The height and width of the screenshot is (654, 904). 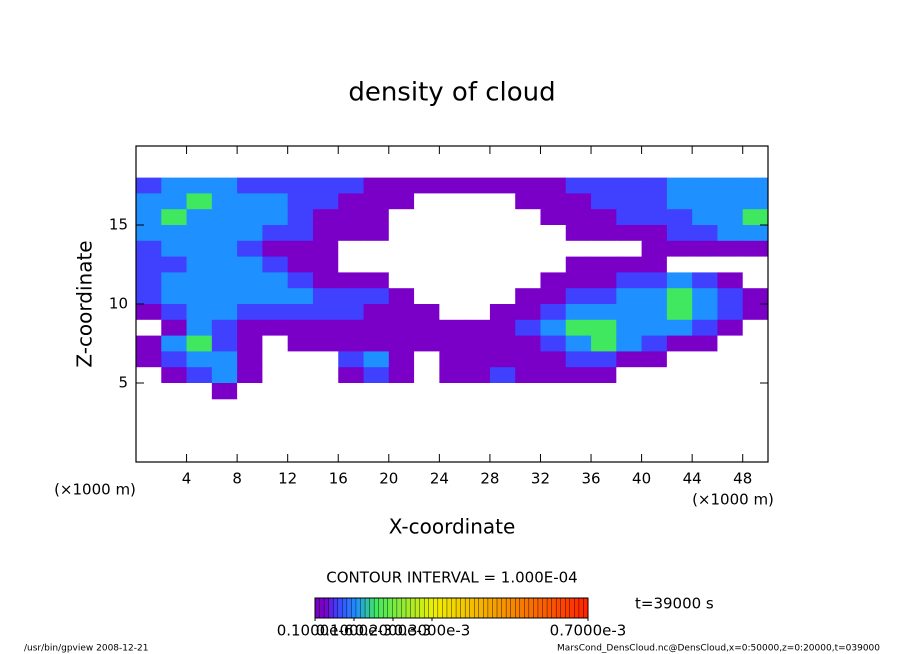 What do you see at coordinates (118, 225) in the screenshot?
I see `y-tick-label: 15` at bounding box center [118, 225].